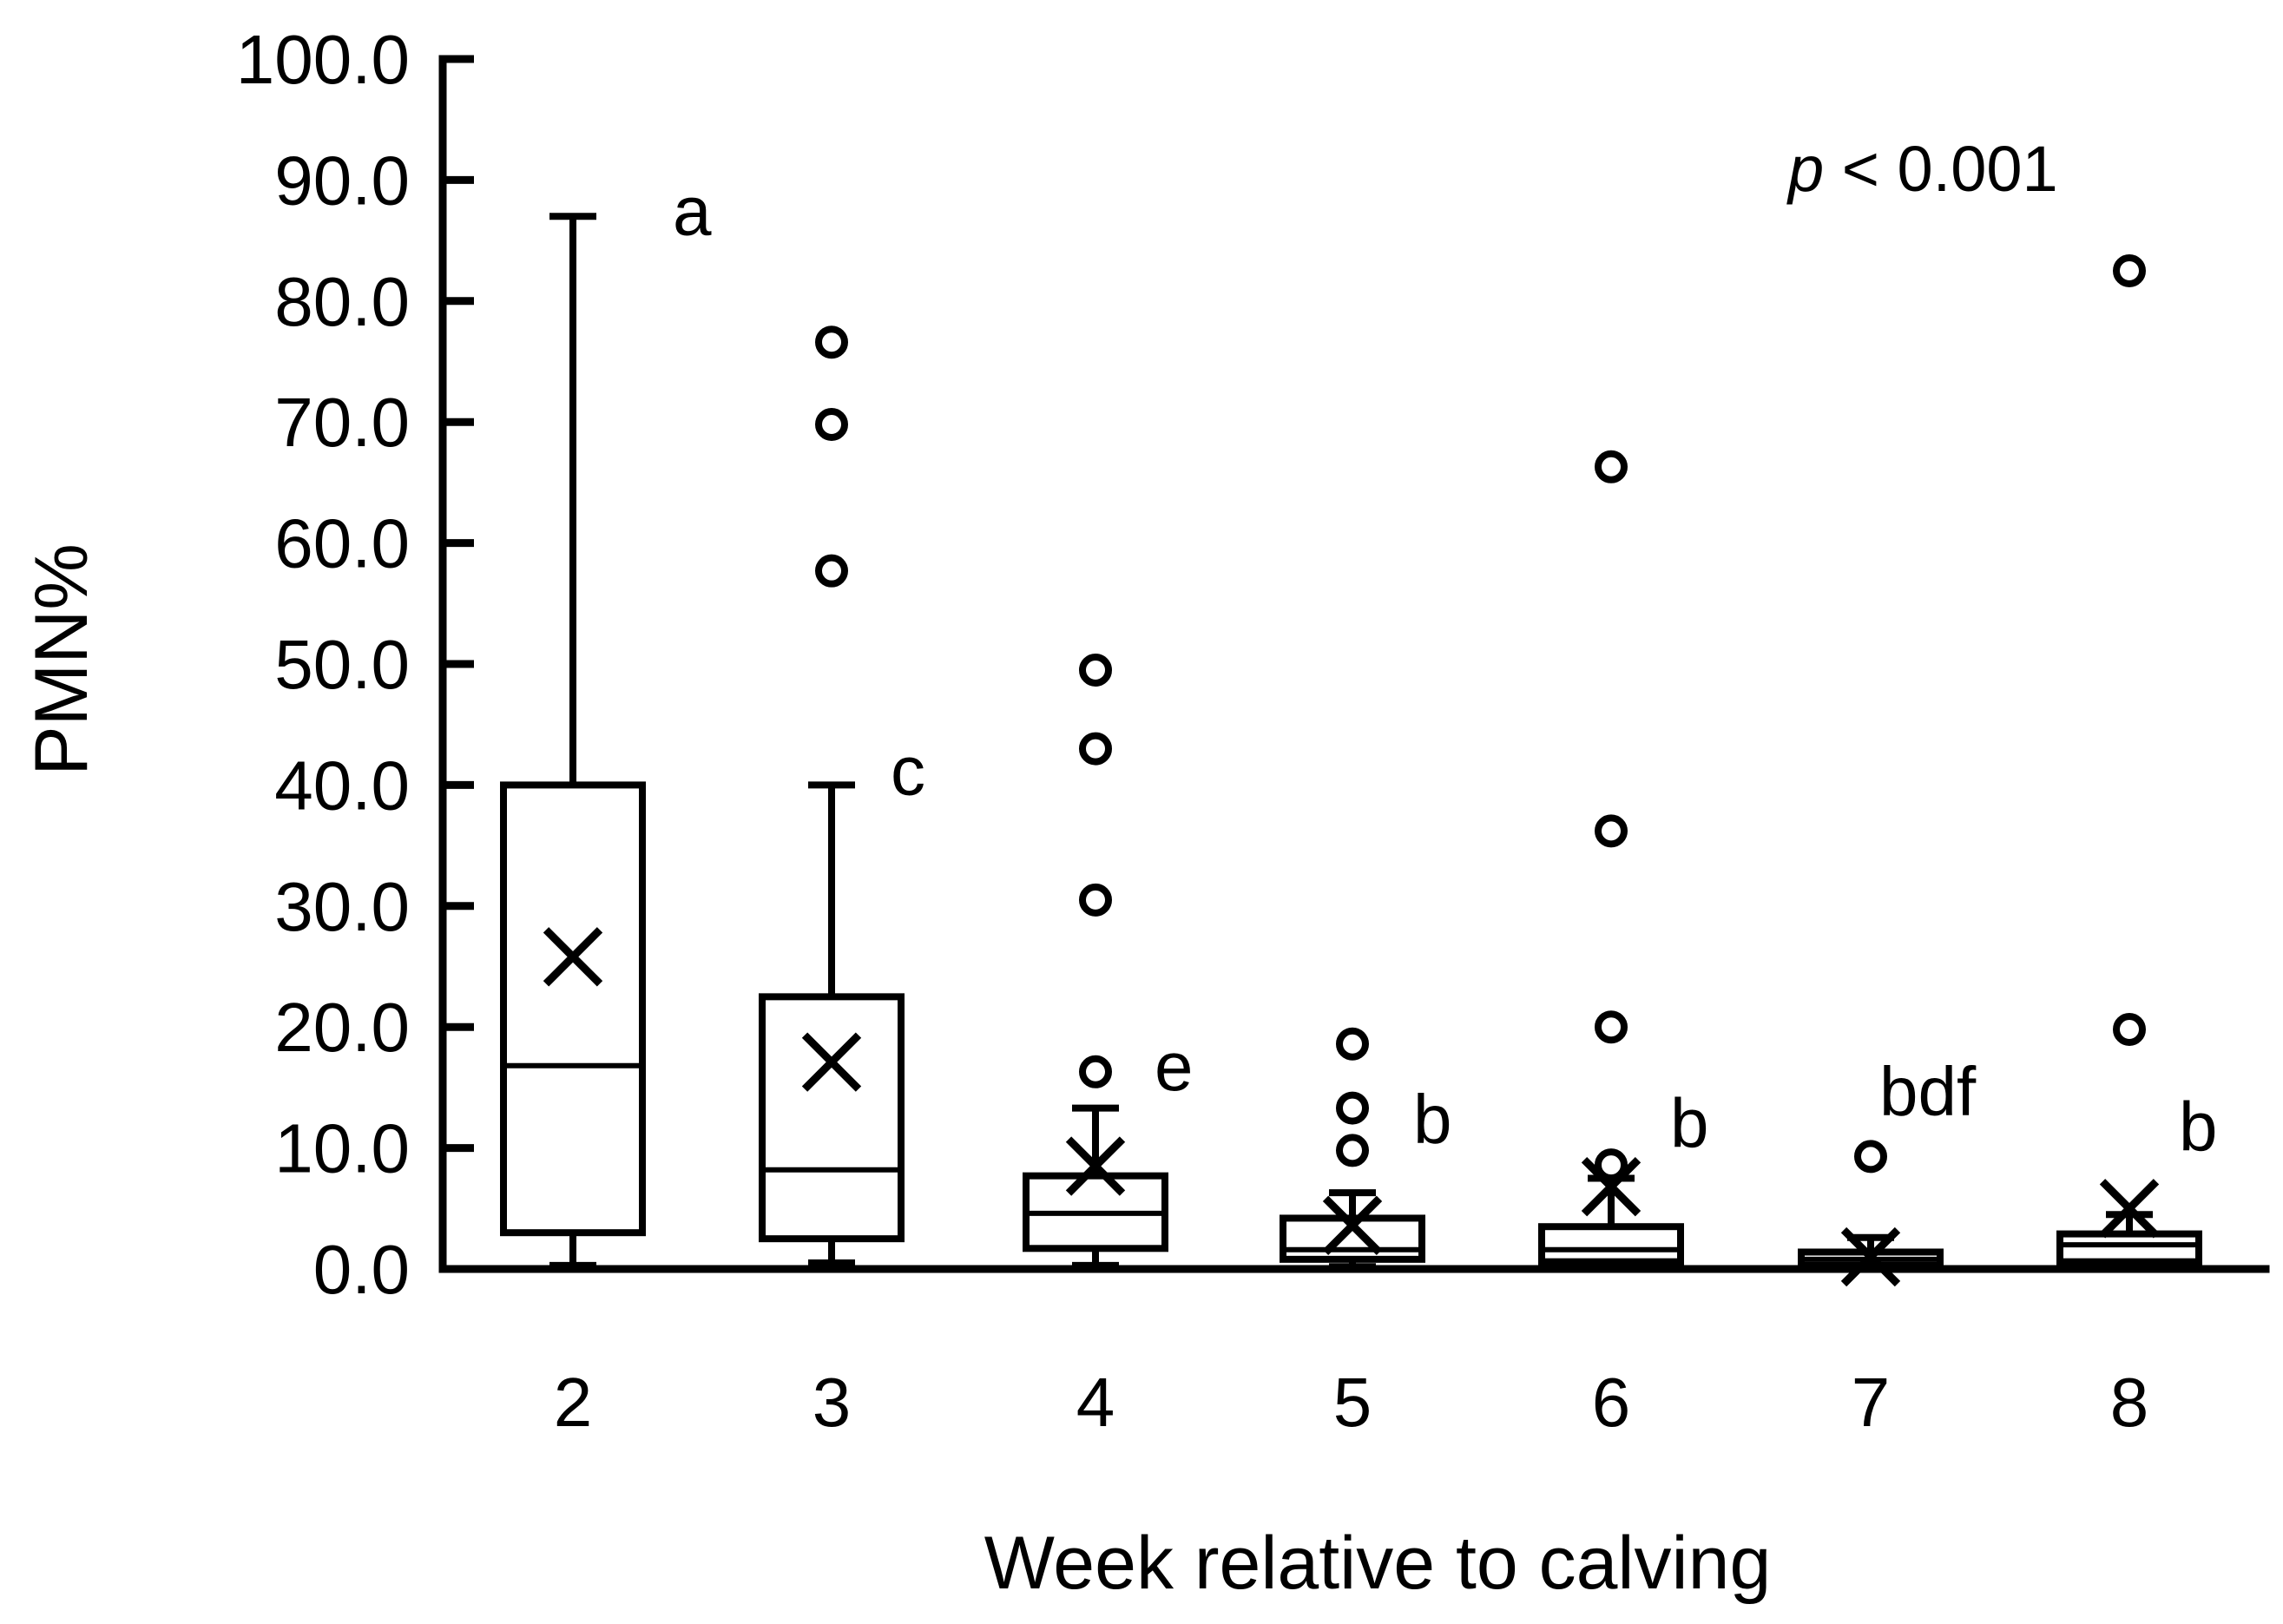 The image size is (2283, 1624). I want to click on x-tick-label: 8, so click(2129, 1402).